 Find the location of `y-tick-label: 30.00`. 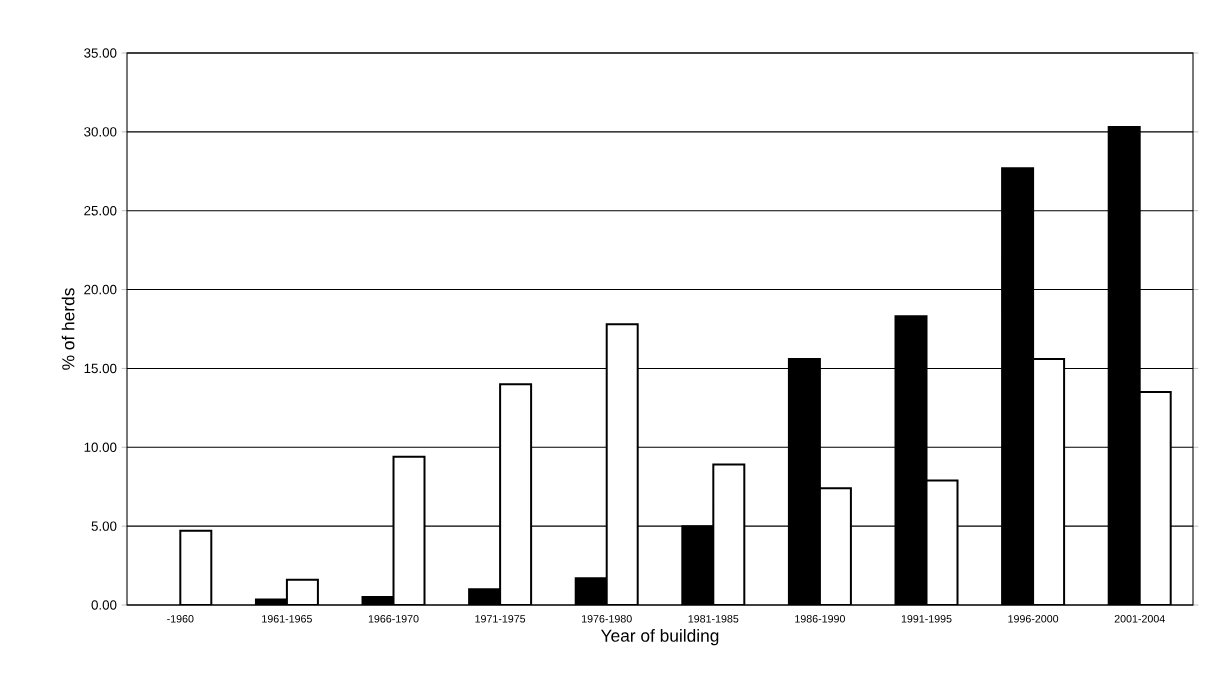

y-tick-label: 30.00 is located at coordinates (100, 132).